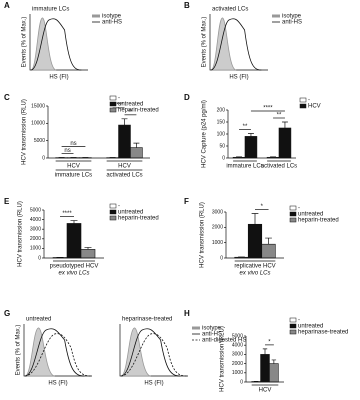 The height and width of the screenshot is (400, 360). Describe the element at coordinates (38, 106) in the screenshot. I see `y-tick-label: 15000` at that location.